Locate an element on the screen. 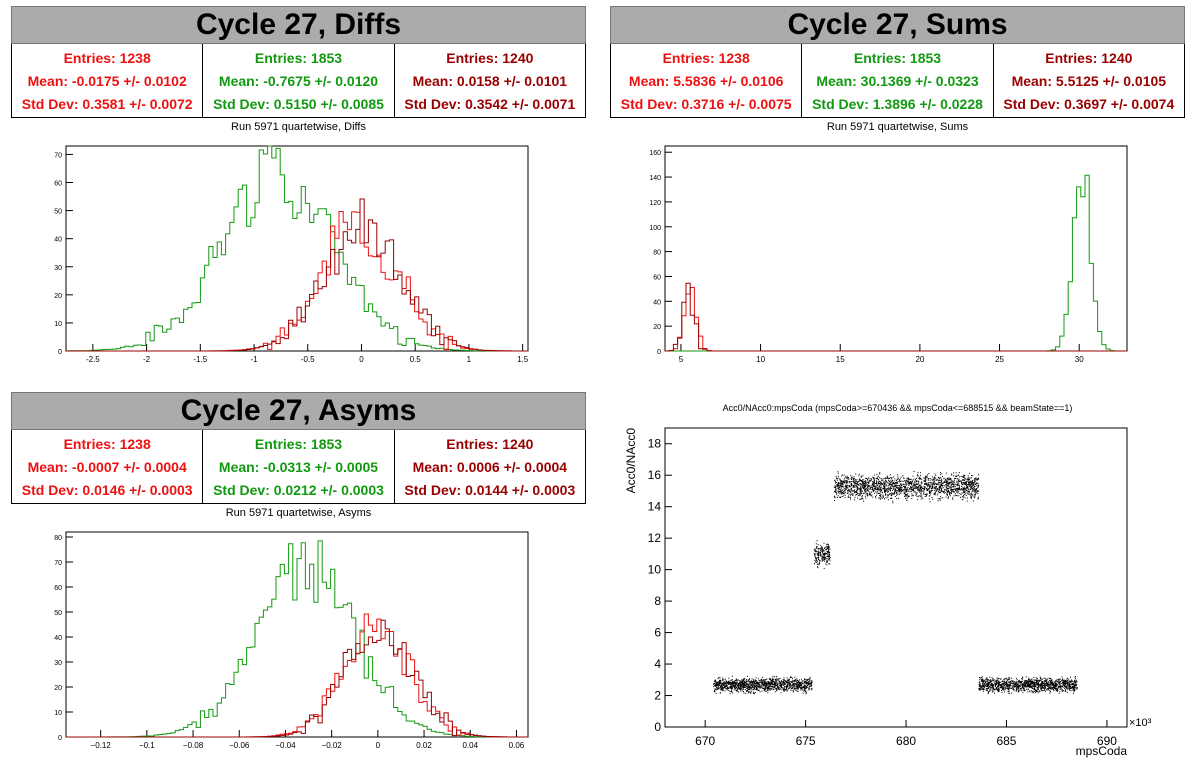 The width and height of the screenshot is (1196, 772). asyms-subtitle: Run 5971 quartetwise, Asyms is located at coordinates (298, 513).